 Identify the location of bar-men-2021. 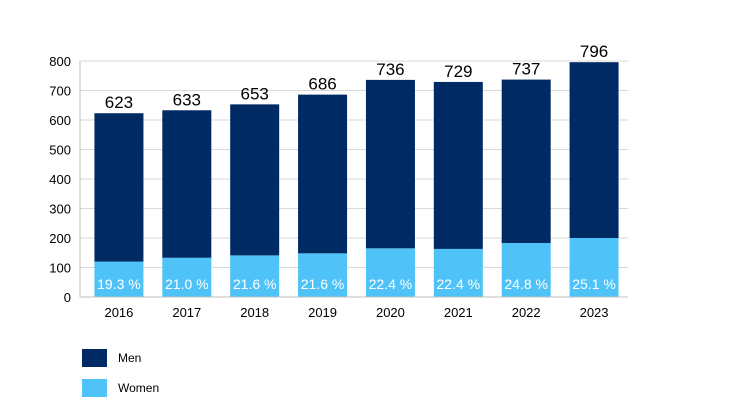
(458, 165).